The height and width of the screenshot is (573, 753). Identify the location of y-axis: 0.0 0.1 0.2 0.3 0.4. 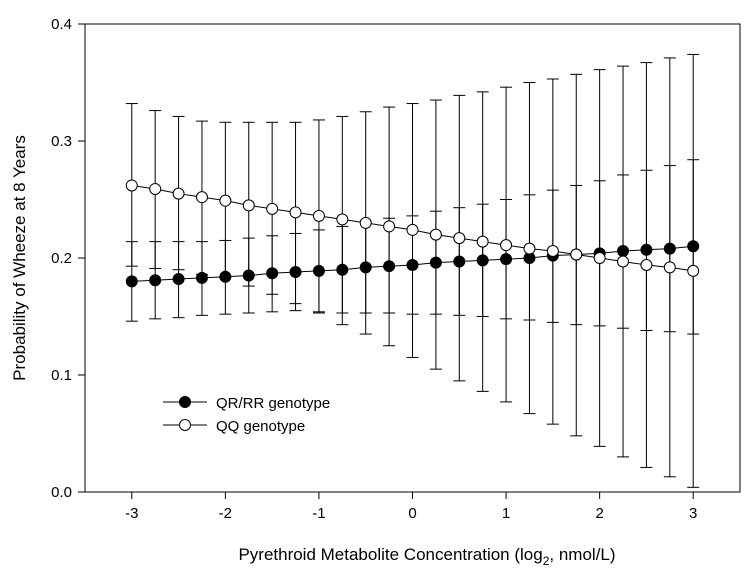
(68, 258).